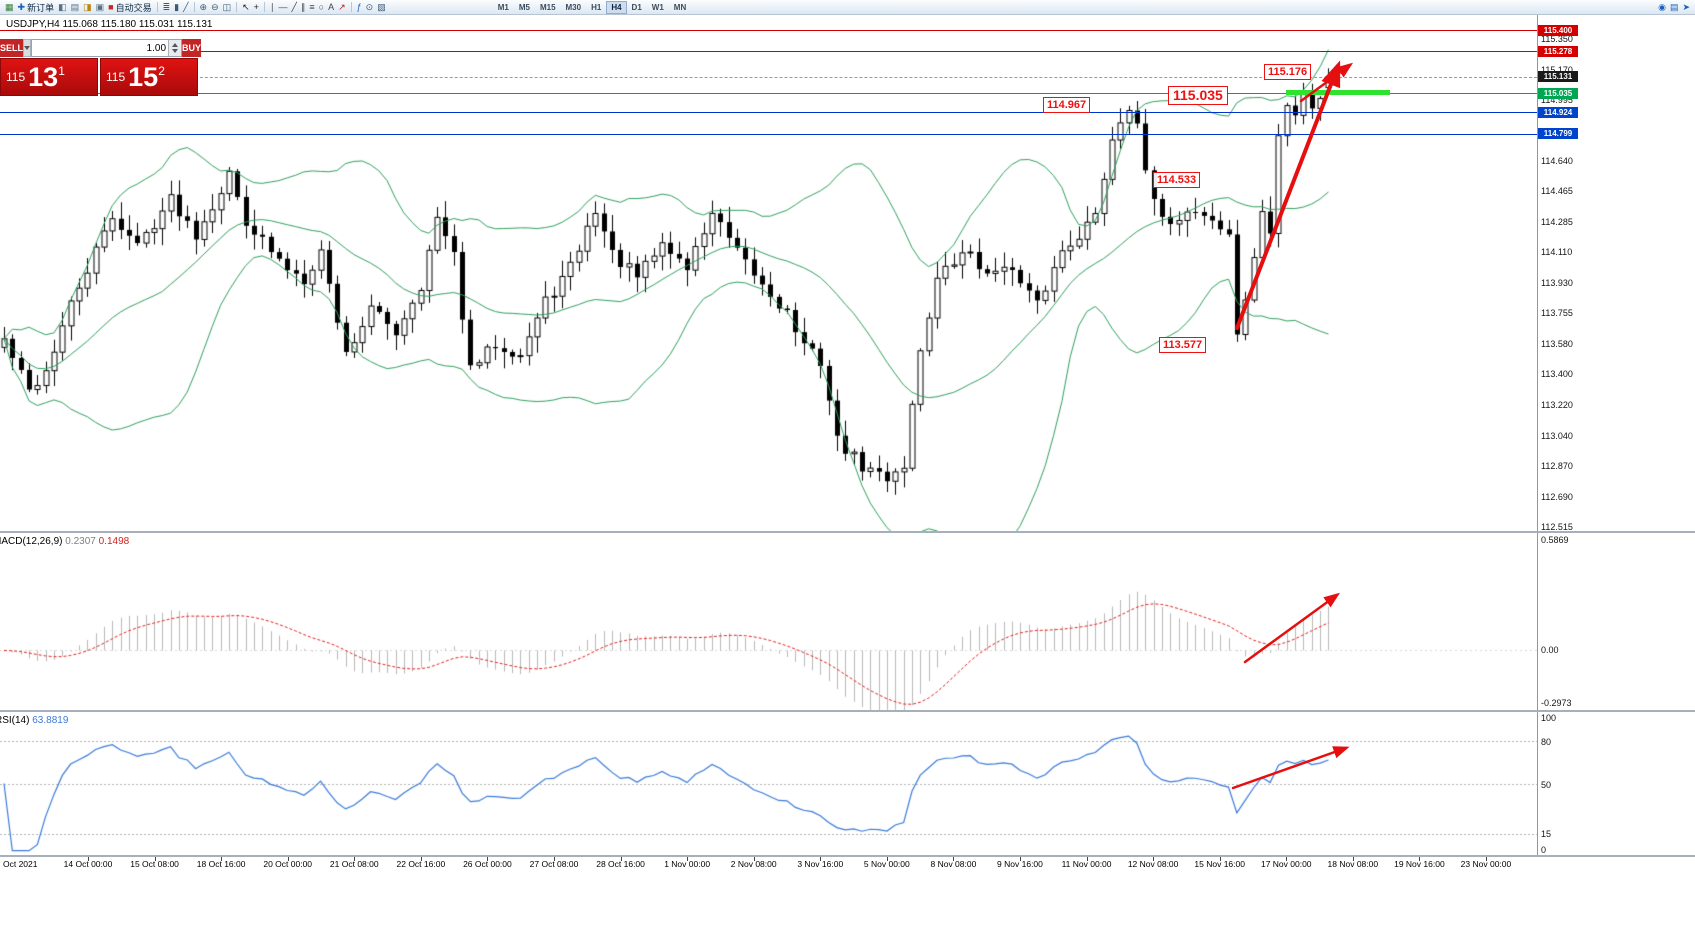 The image size is (1695, 941). I want to click on new-chart-button: ▦, so click(9, 7).